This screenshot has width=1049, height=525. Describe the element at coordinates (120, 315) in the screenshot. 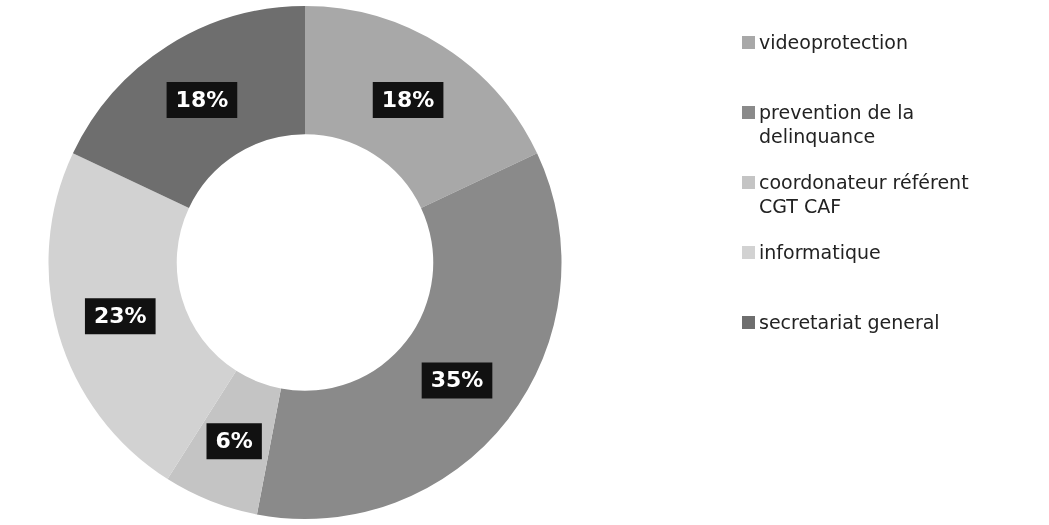

I see `data-label: 23%` at that location.